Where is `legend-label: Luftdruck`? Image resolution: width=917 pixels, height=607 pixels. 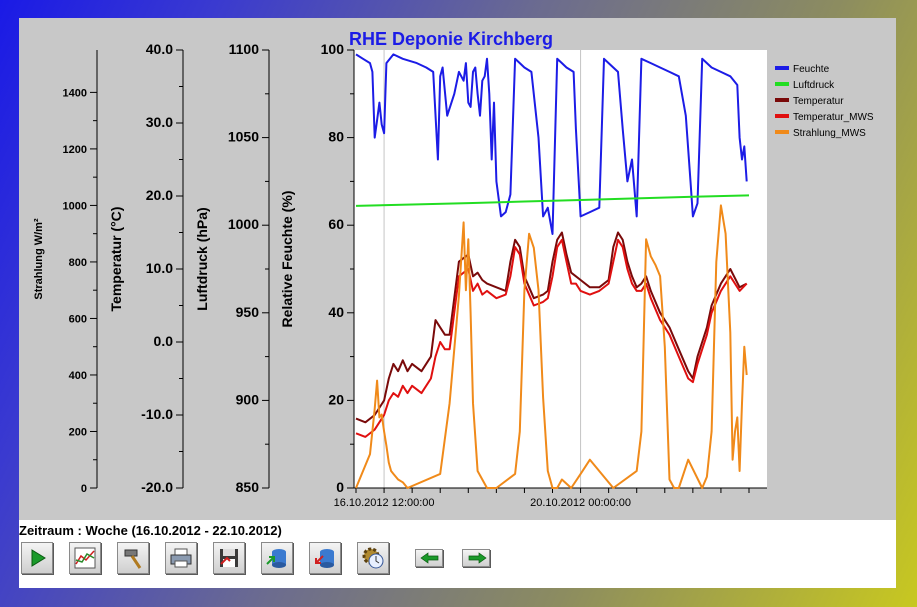
legend-label: Luftdruck is located at coordinates (814, 85).